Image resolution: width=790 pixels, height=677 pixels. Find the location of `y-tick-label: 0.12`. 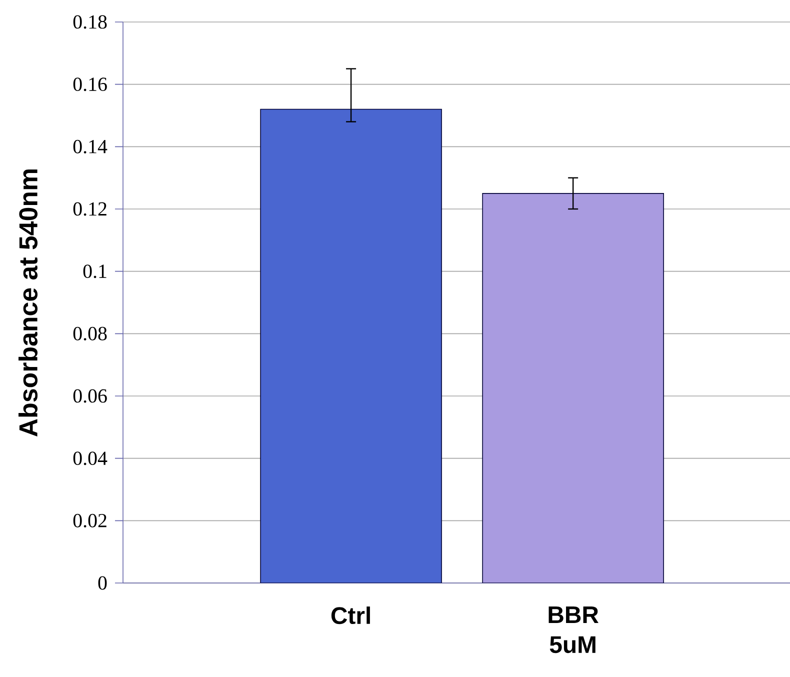

y-tick-label: 0.12 is located at coordinates (89, 209).